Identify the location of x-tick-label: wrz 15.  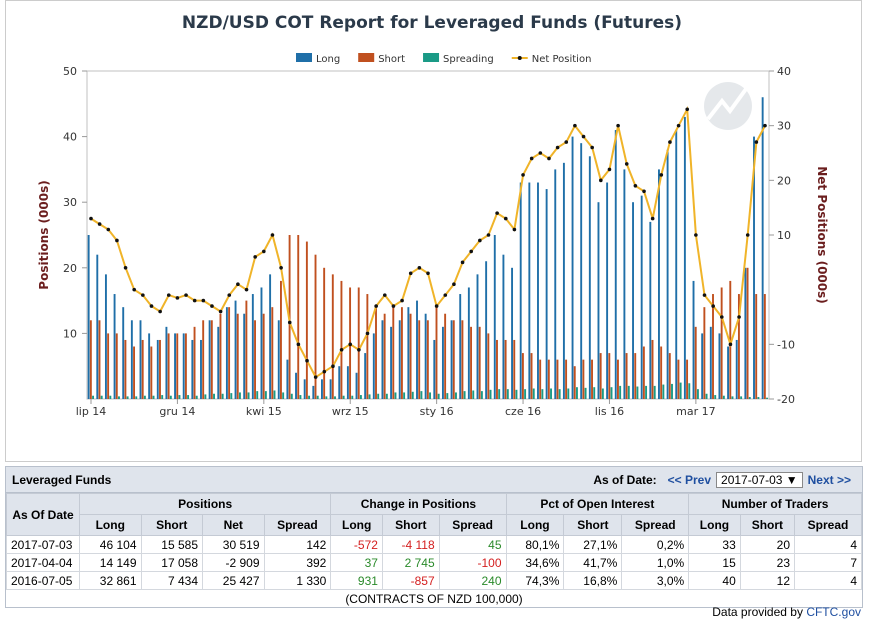
(350, 411).